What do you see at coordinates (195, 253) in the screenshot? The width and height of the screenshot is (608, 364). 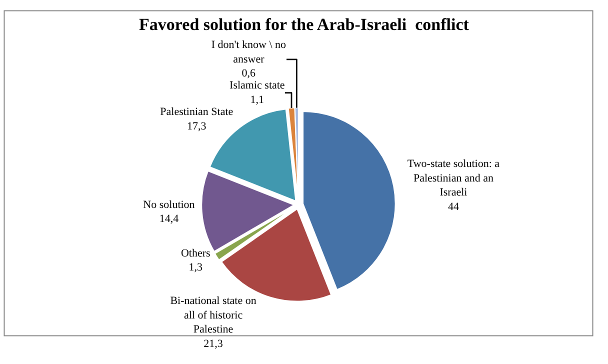 I see `slice-label: Others` at bounding box center [195, 253].